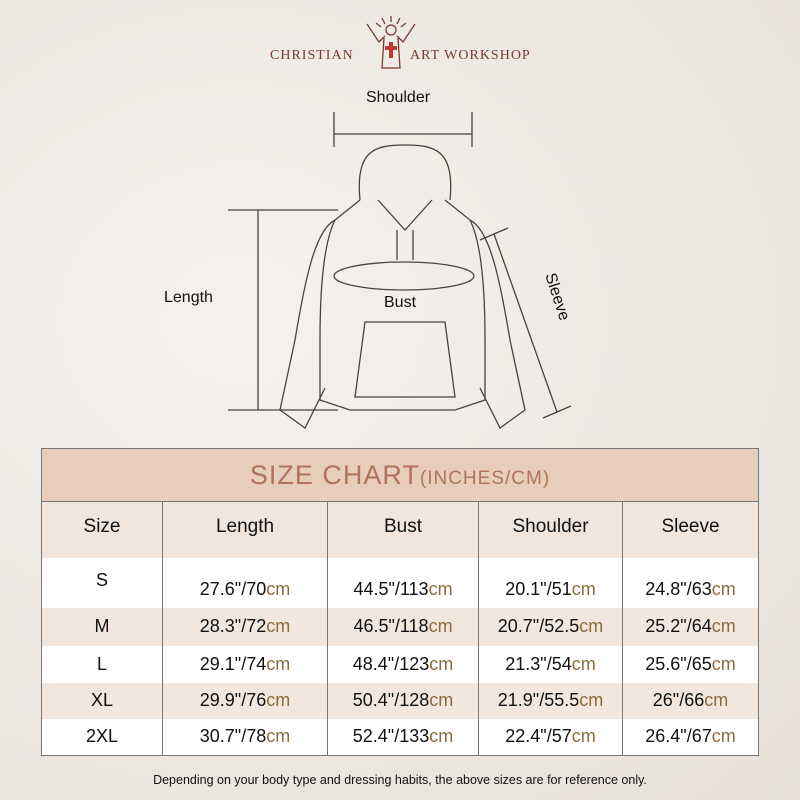 The height and width of the screenshot is (800, 800). I want to click on header-shoulder: Shoulder, so click(550, 529).